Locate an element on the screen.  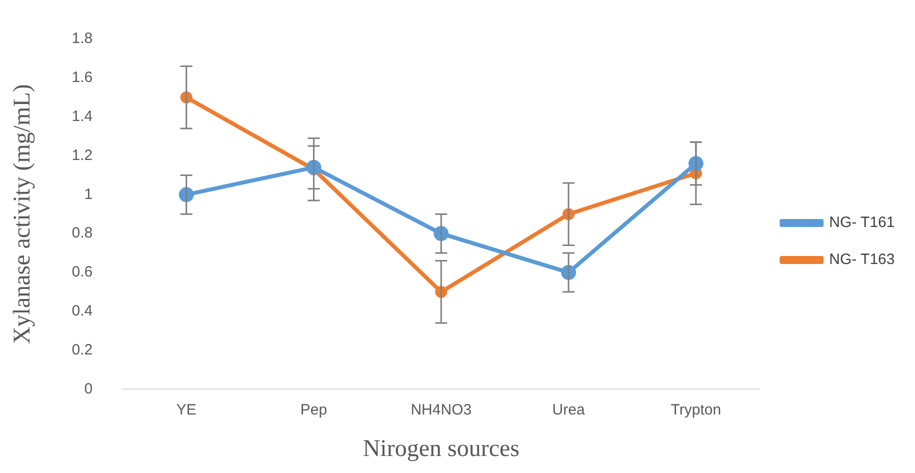
legend-label: NG- T163 is located at coordinates (862, 259).